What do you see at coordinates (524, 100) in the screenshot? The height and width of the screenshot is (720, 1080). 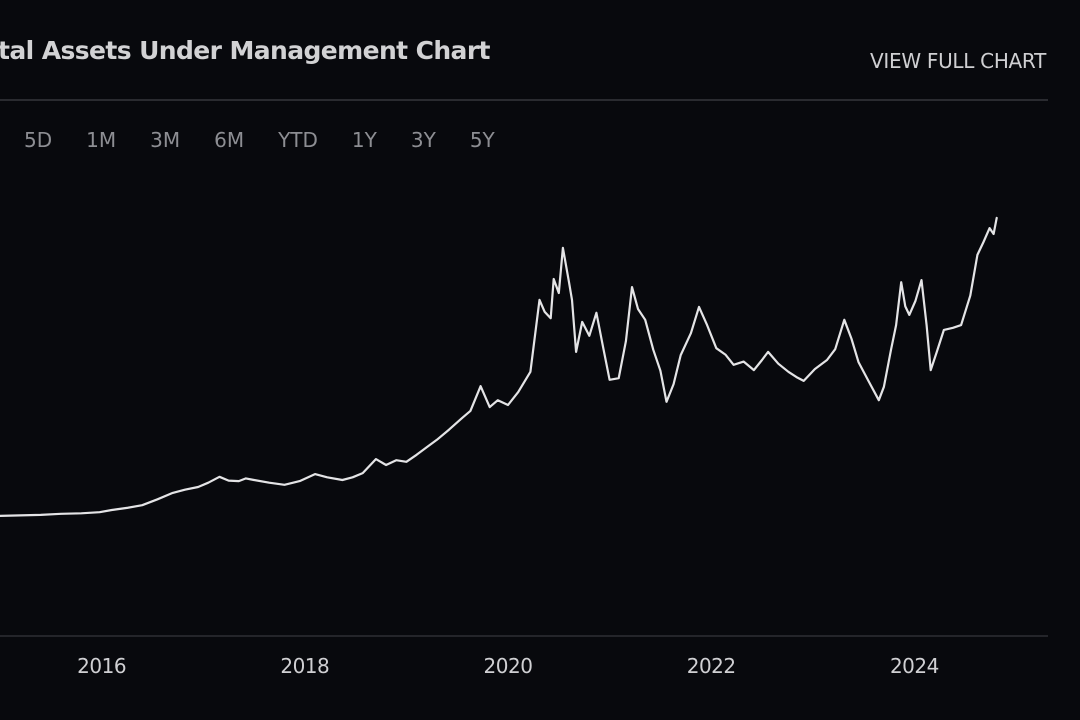 I see `header-divider` at bounding box center [524, 100].